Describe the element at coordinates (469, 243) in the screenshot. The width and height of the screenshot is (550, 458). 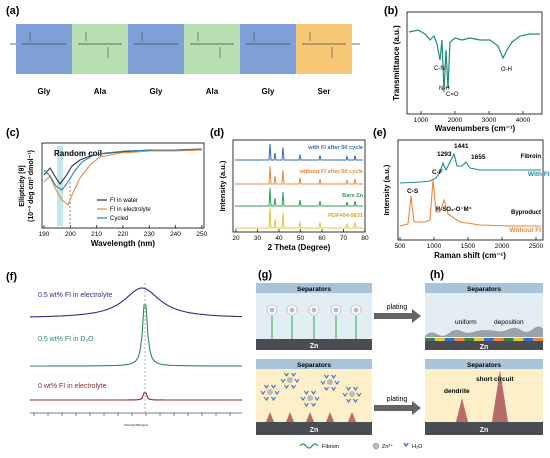
I see `raman-x-ticks: 500 1000 1500 2000 2500` at that location.